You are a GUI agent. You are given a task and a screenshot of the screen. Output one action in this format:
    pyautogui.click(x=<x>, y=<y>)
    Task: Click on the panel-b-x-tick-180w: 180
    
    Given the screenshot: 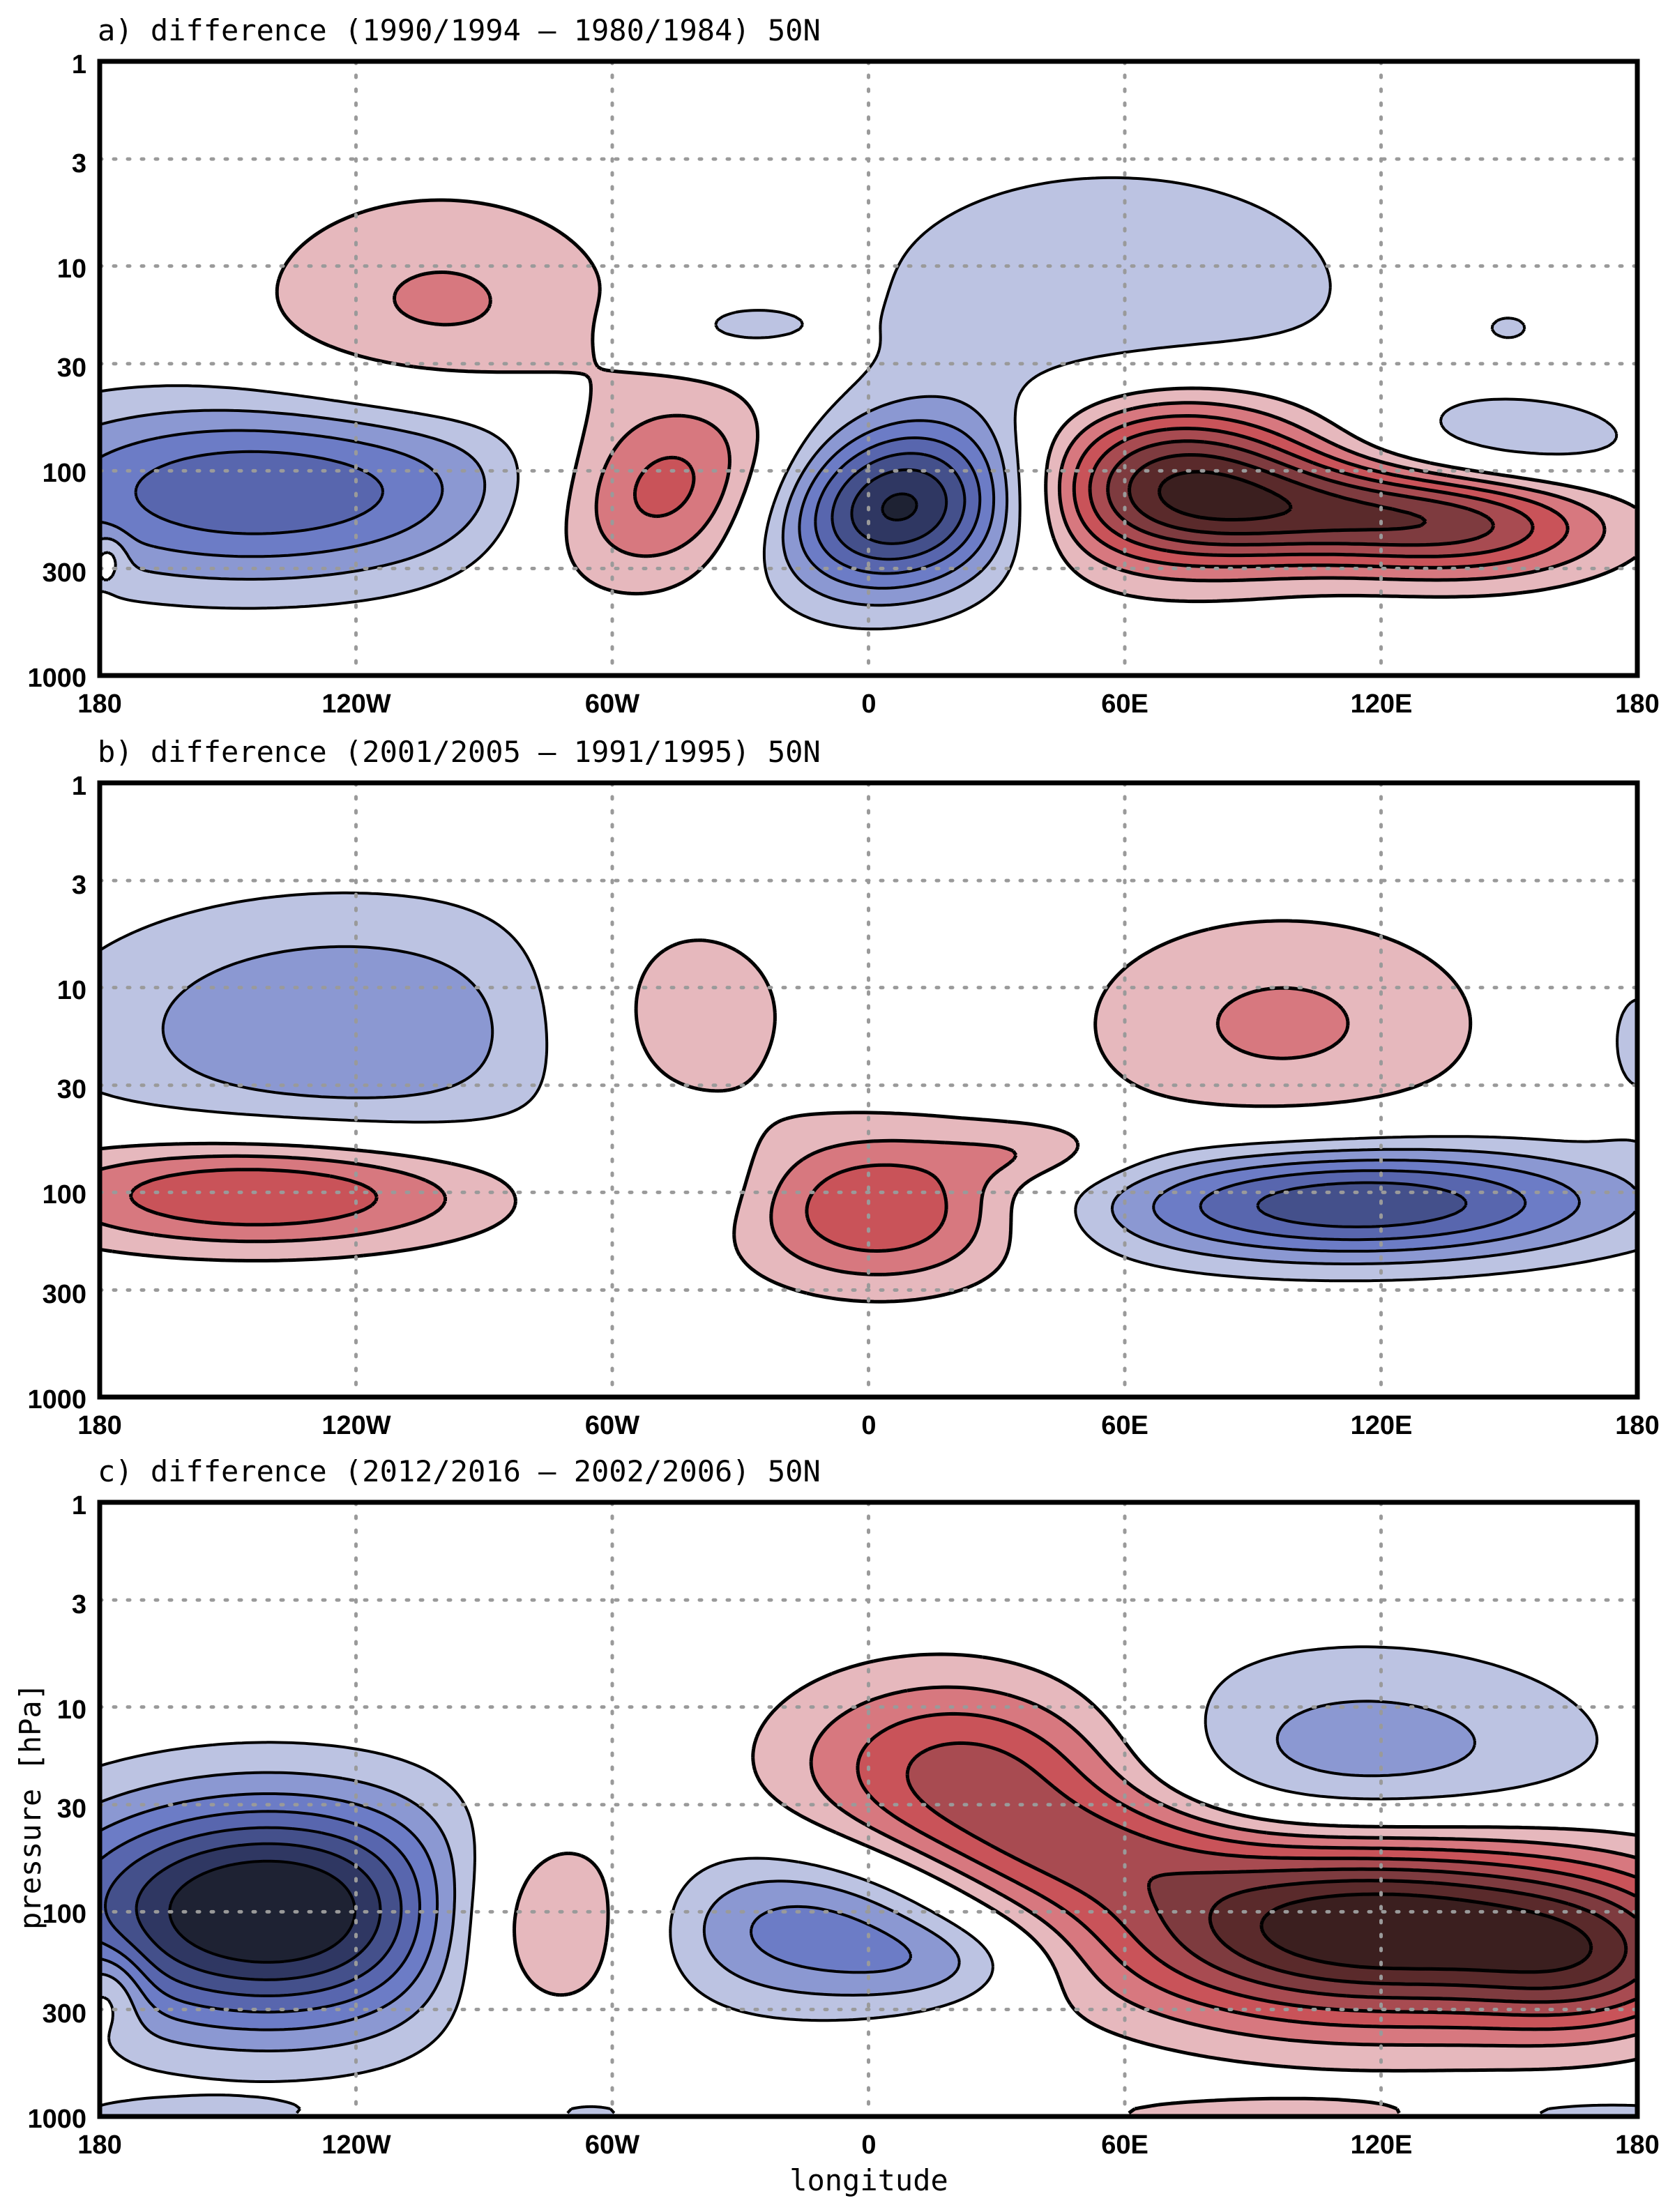 What is the action you would take?
    pyautogui.click(x=99, y=1425)
    